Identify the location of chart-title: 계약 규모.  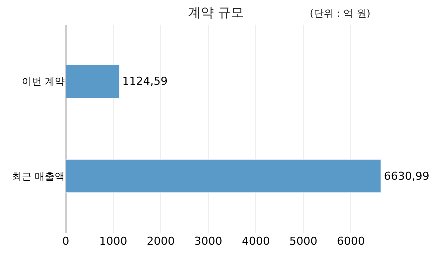
(216, 13).